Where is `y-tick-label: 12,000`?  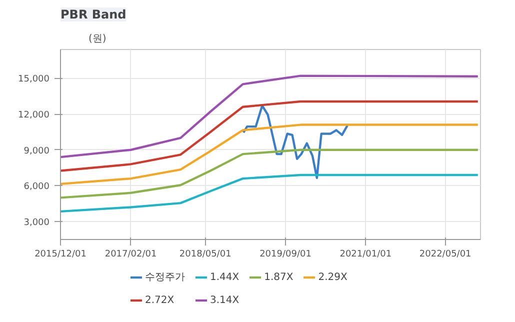
y-tick-label: 12,000 is located at coordinates (34, 115).